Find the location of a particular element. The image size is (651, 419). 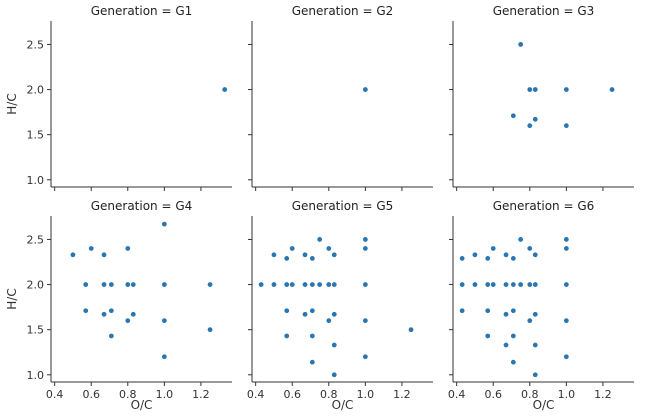

x-tick-label: 1.2 is located at coordinates (402, 394).